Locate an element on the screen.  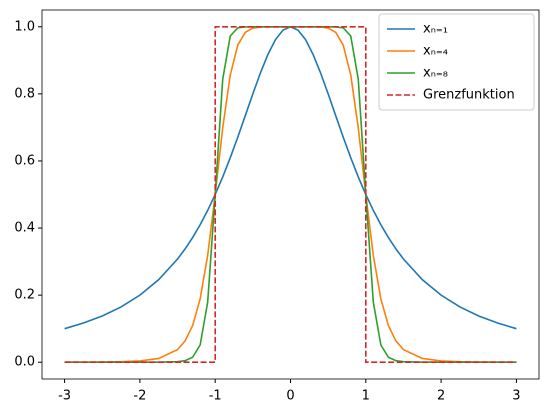
x-tick-label: 0 is located at coordinates (290, 396).